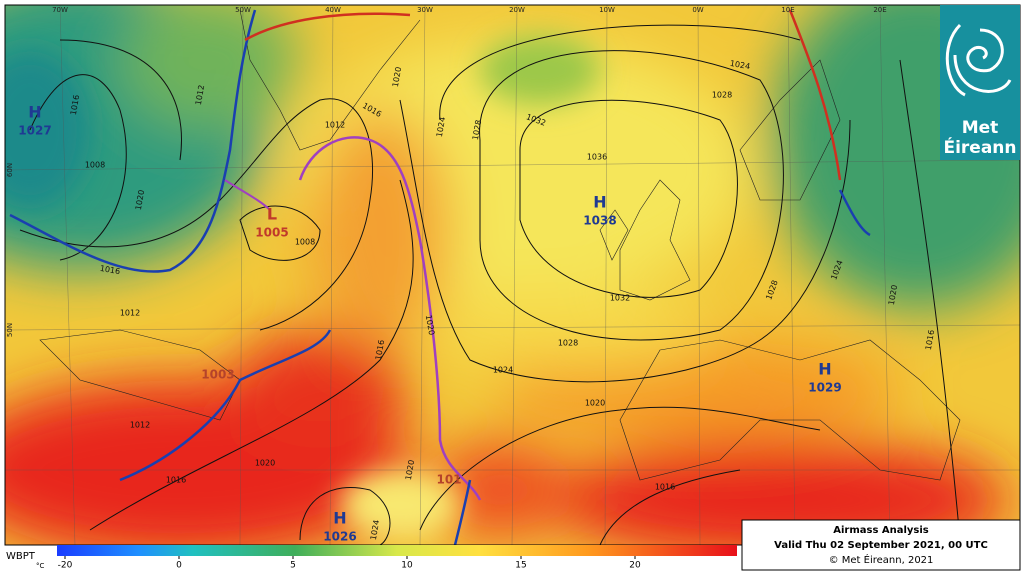  Describe the element at coordinates (824, 388) in the screenshot. I see `centre-pressure: 1029` at that location.